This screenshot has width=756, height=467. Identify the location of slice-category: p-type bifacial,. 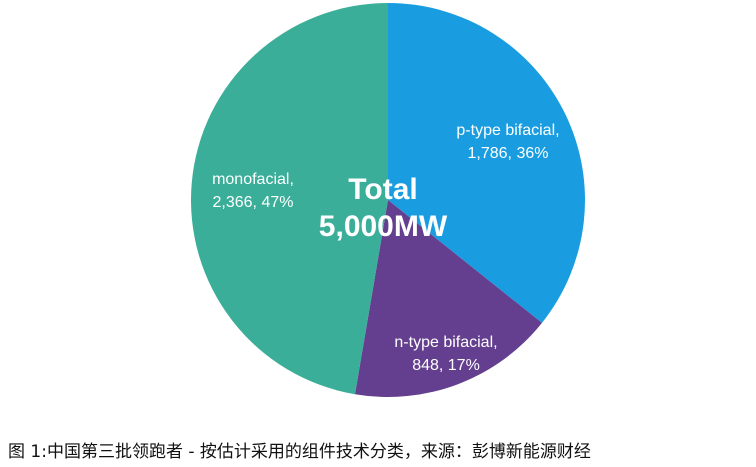
(507, 130).